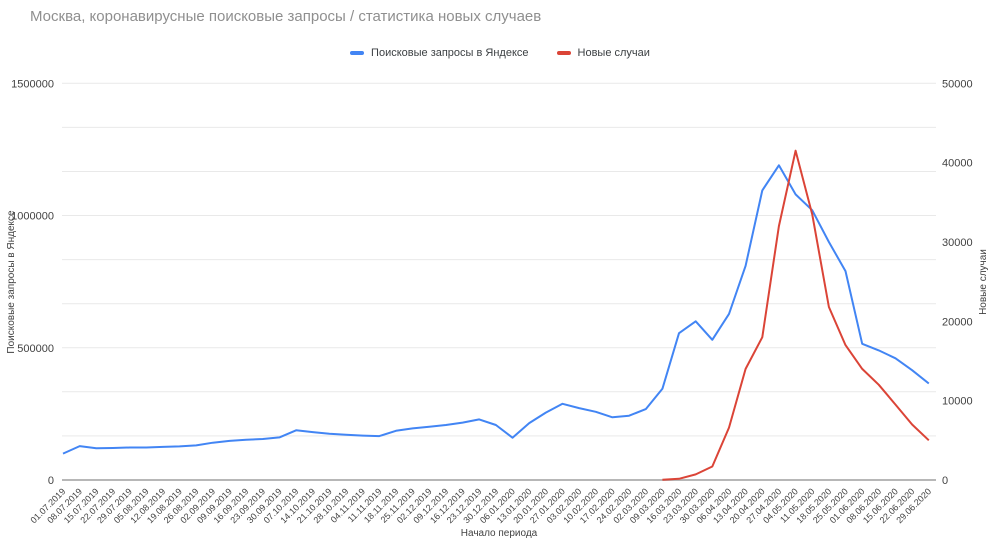 The image size is (1000, 542). Describe the element at coordinates (957, 243) in the screenshot. I see `y-right-tick-label: 30000` at that location.